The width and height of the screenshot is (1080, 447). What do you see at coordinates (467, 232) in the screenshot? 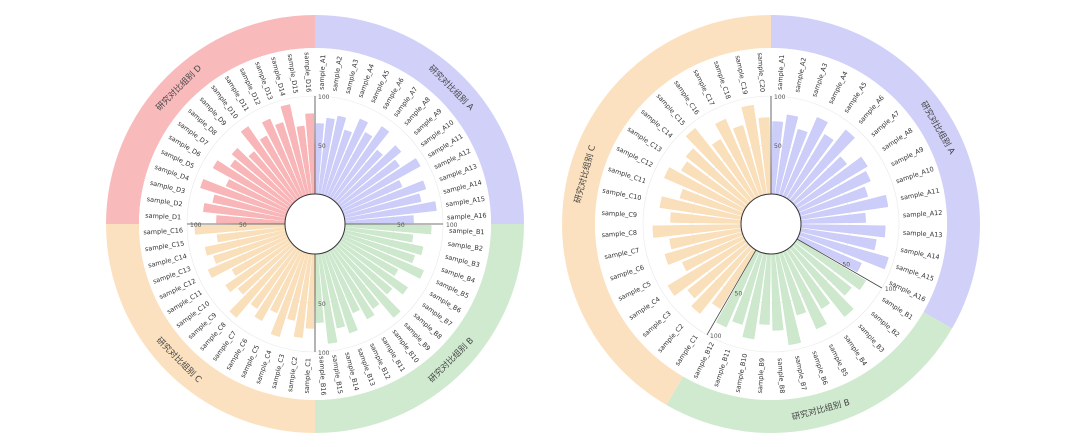
I see `sample-label: sample_B1` at bounding box center [467, 232].